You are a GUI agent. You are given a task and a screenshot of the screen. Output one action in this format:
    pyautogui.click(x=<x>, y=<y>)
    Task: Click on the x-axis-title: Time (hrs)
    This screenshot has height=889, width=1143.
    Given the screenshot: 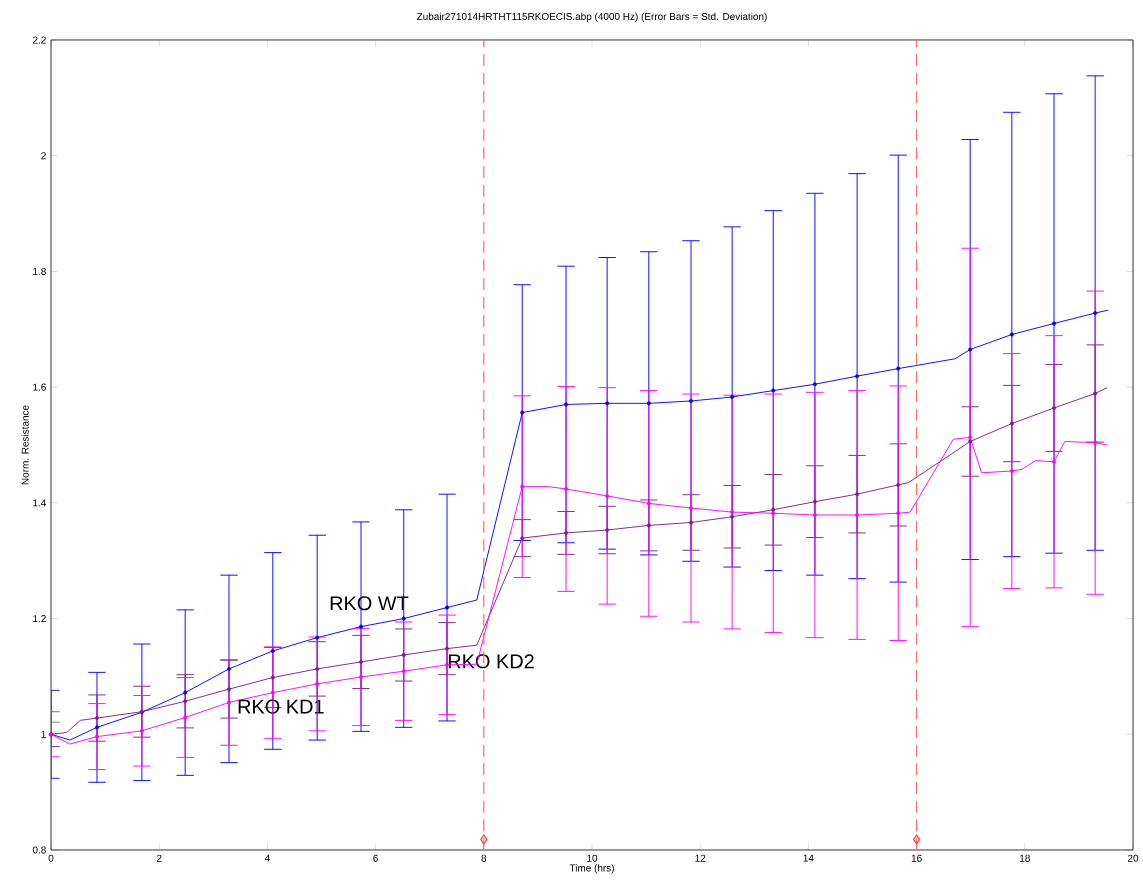 What is the action you would take?
    pyautogui.click(x=591, y=869)
    